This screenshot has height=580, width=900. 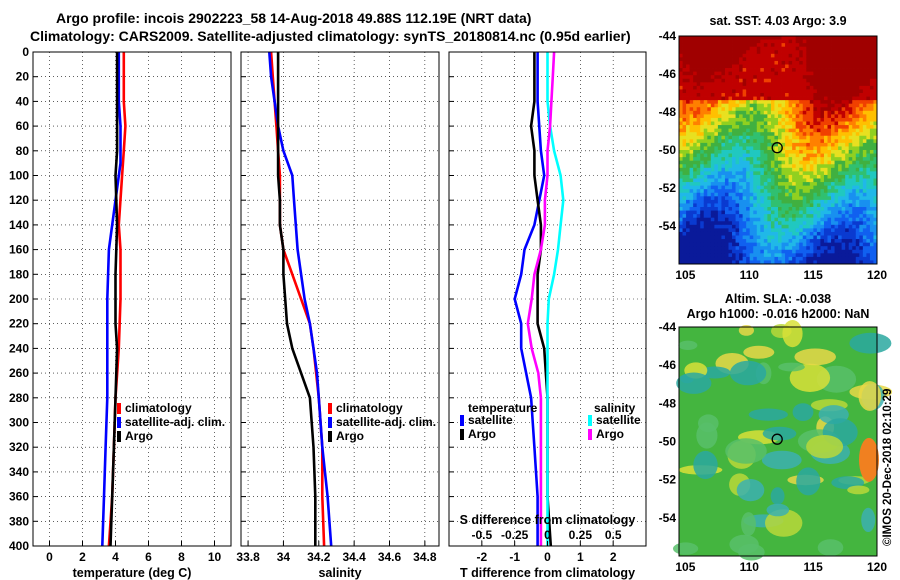 What do you see at coordinates (481, 557) in the screenshot?
I see `x-tick-label: -2` at bounding box center [481, 557].